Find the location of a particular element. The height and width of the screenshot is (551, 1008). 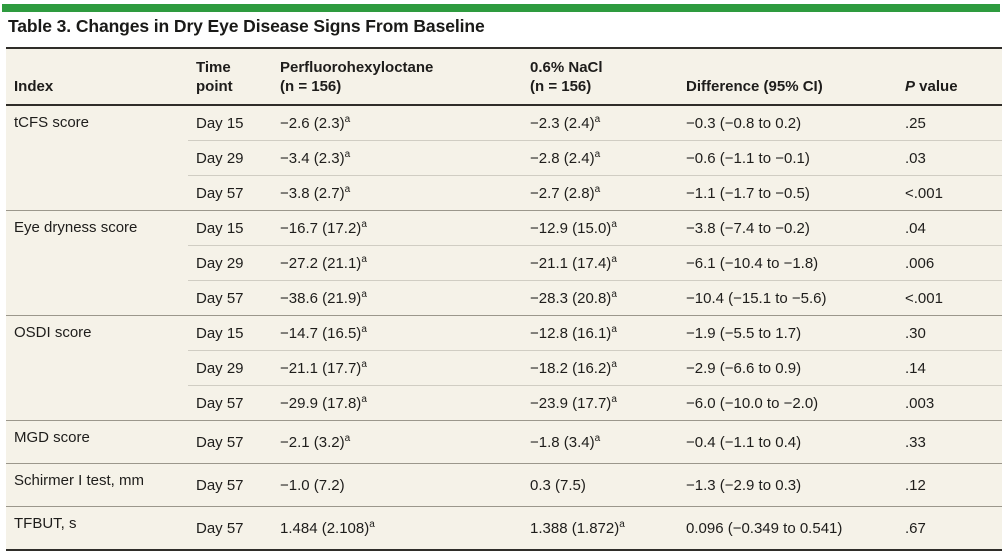

col-header-nacl: 0.6% NaCl (n = 156) is located at coordinates (600, 77).